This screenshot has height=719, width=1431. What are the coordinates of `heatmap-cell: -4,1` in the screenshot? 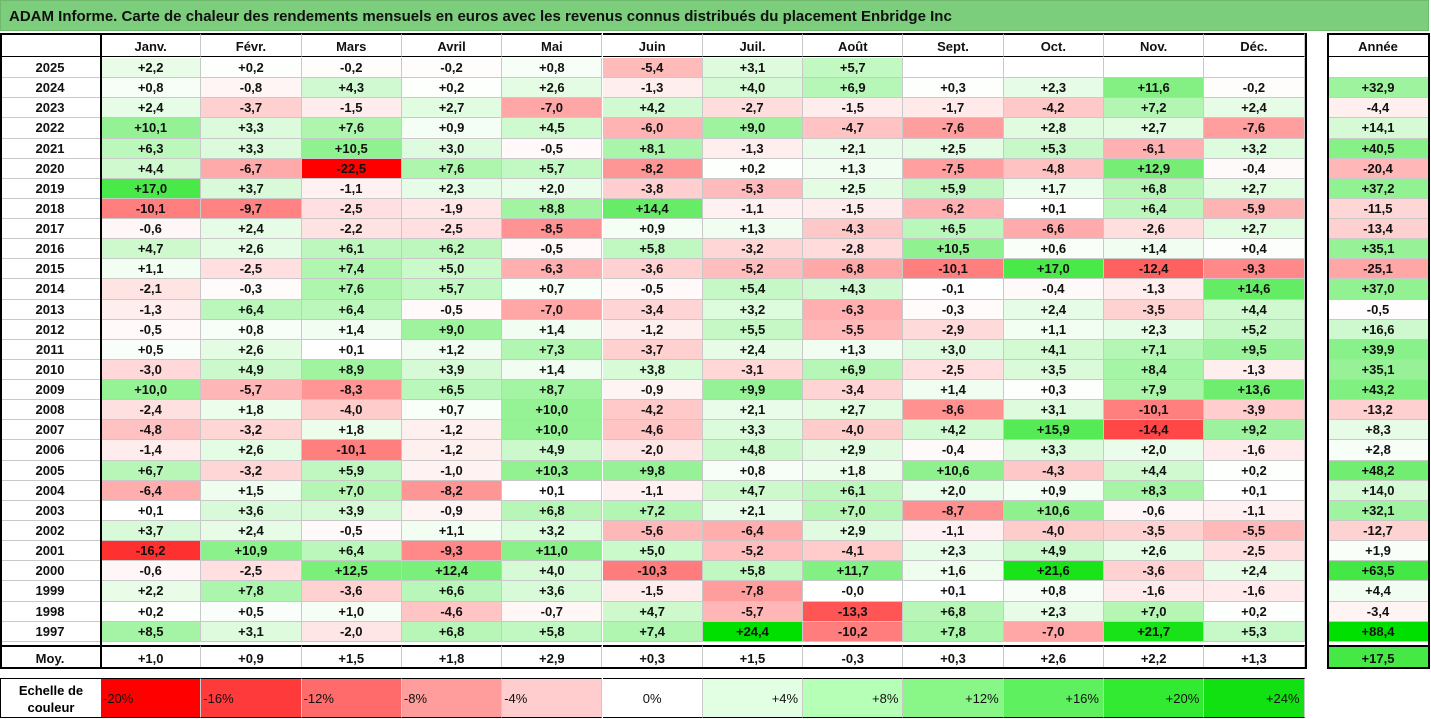 It's located at (853, 551).